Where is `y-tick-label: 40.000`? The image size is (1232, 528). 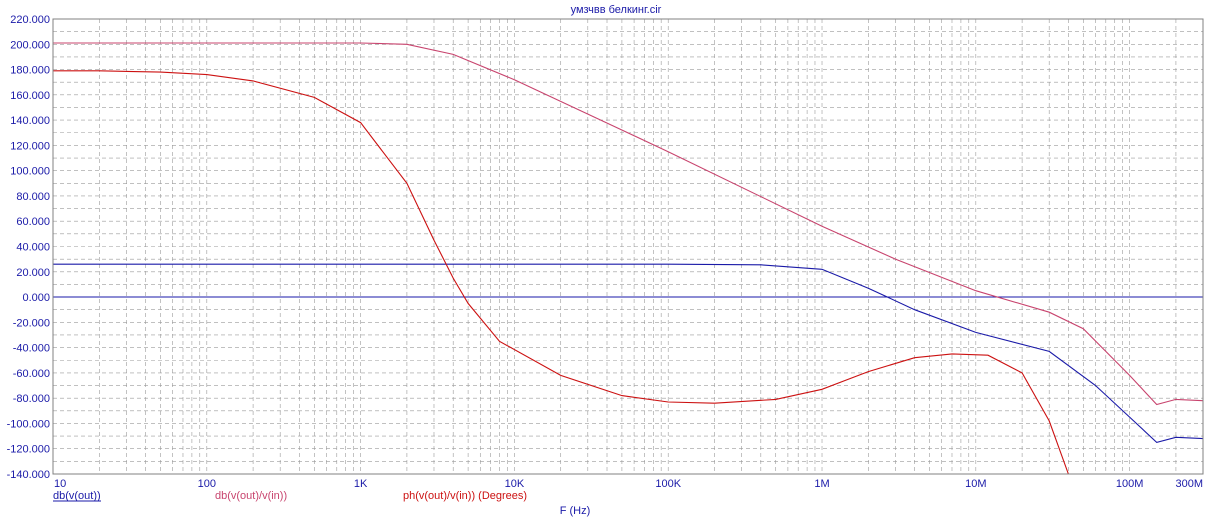
y-tick-label: 40.000 is located at coordinates (33, 248).